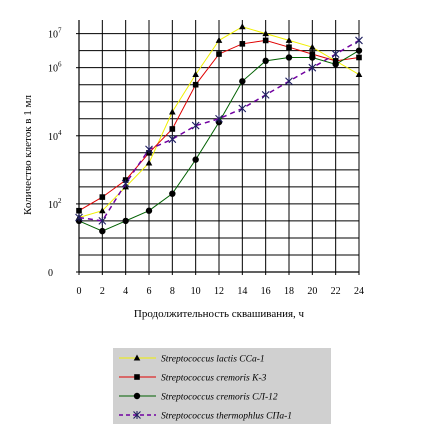 This screenshot has width=434, height=436. Describe the element at coordinates (172, 291) in the screenshot. I see `x-tick-label: 8` at that location.